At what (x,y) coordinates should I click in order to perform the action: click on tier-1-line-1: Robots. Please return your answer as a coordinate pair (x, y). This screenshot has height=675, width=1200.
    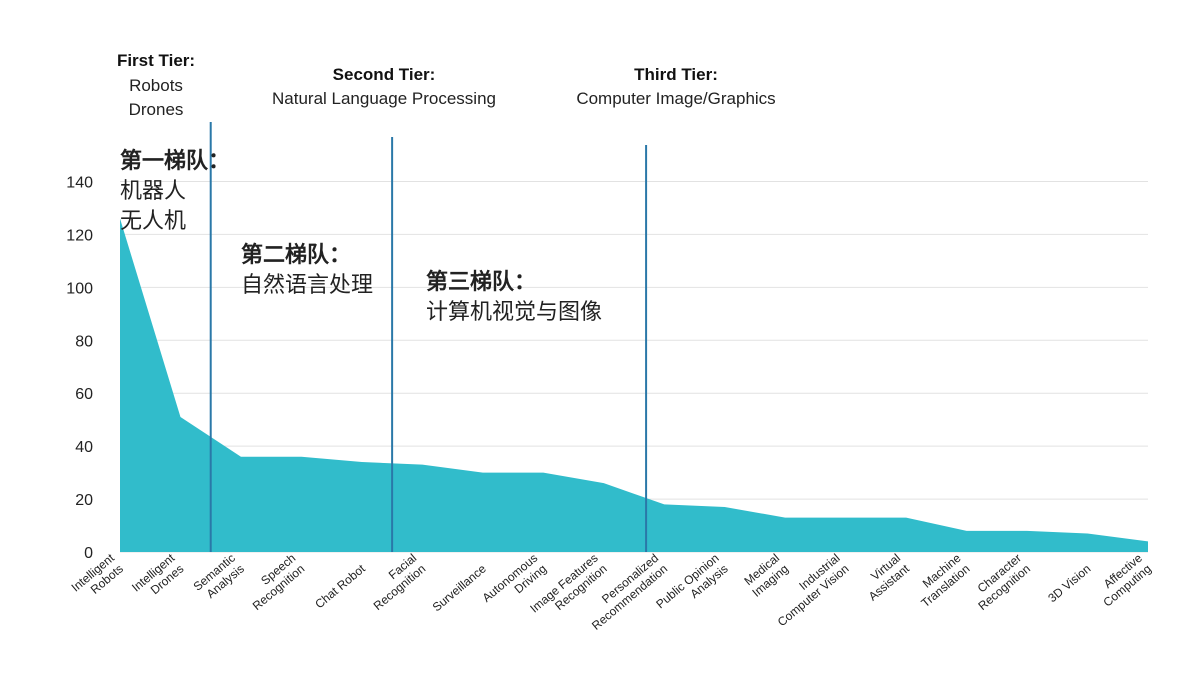
    Looking at the image, I should click on (156, 85).